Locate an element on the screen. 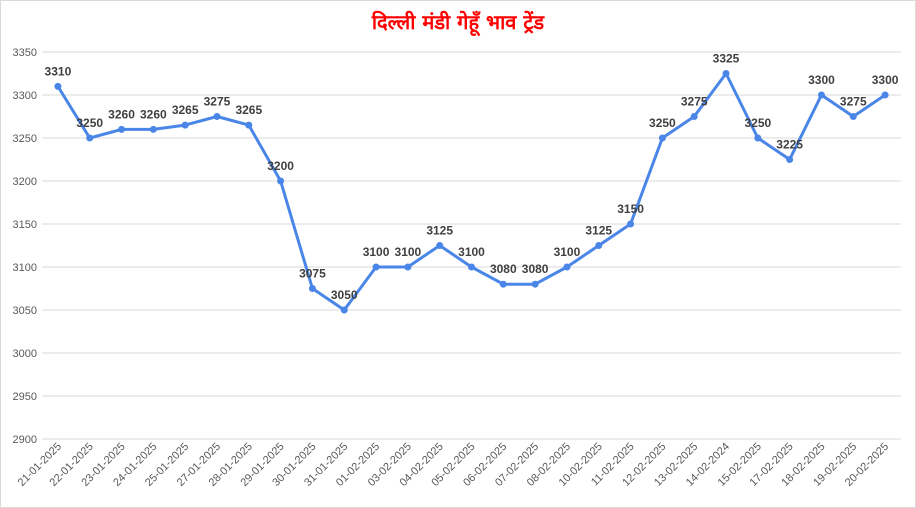 The image size is (916, 508). data-label: 3200 is located at coordinates (280, 166).